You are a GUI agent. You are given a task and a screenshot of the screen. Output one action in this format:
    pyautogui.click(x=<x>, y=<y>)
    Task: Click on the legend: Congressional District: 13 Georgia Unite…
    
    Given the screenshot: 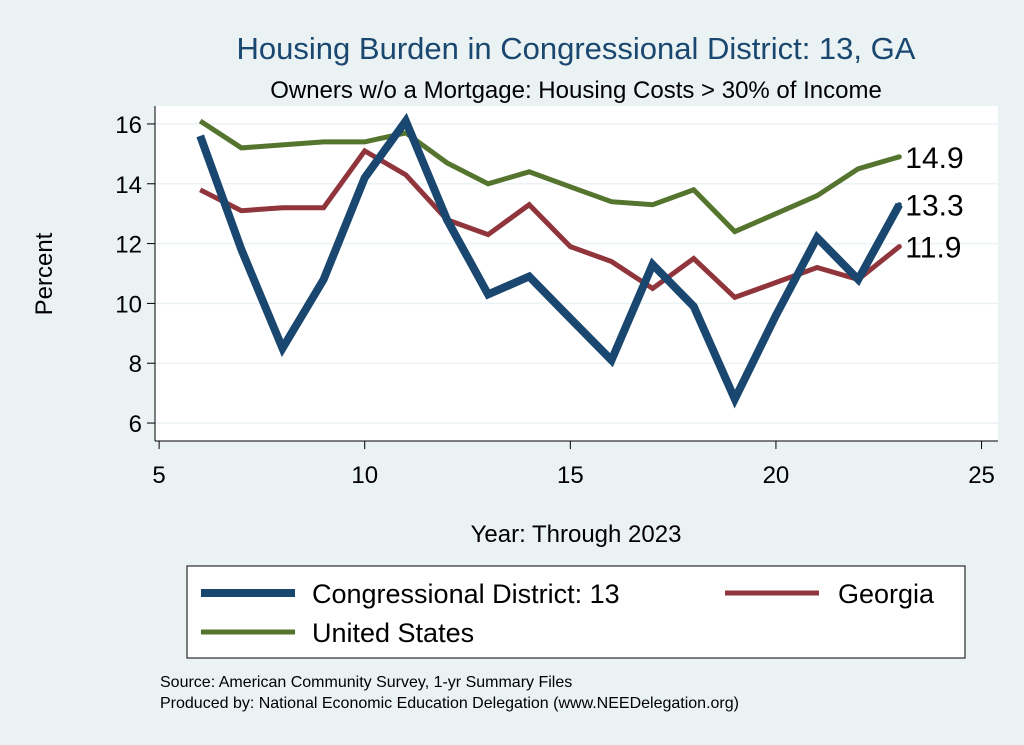 What is the action you would take?
    pyautogui.click(x=576, y=612)
    